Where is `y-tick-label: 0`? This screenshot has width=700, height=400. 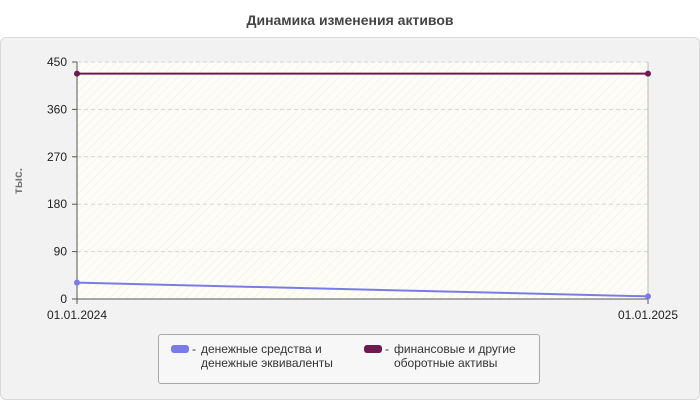 y-tick-label: 0 is located at coordinates (63, 299).